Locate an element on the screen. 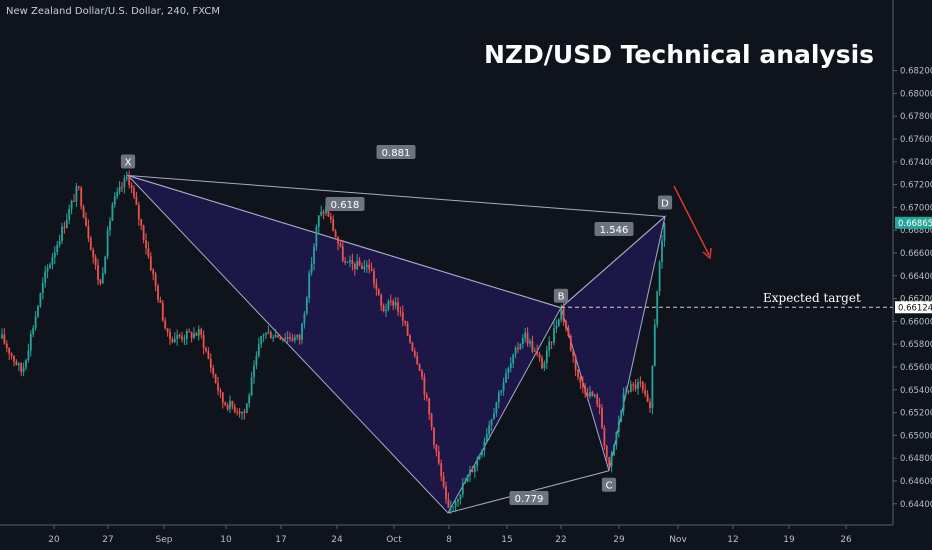 The image size is (932, 550). time-axis-bg is located at coordinates (466, 537).